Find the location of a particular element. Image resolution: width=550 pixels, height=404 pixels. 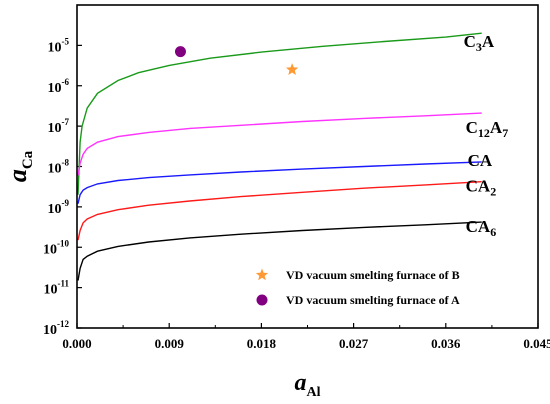

curve-labels: C3A C12A7 CA CA2 CA6 is located at coordinates (486, 135).